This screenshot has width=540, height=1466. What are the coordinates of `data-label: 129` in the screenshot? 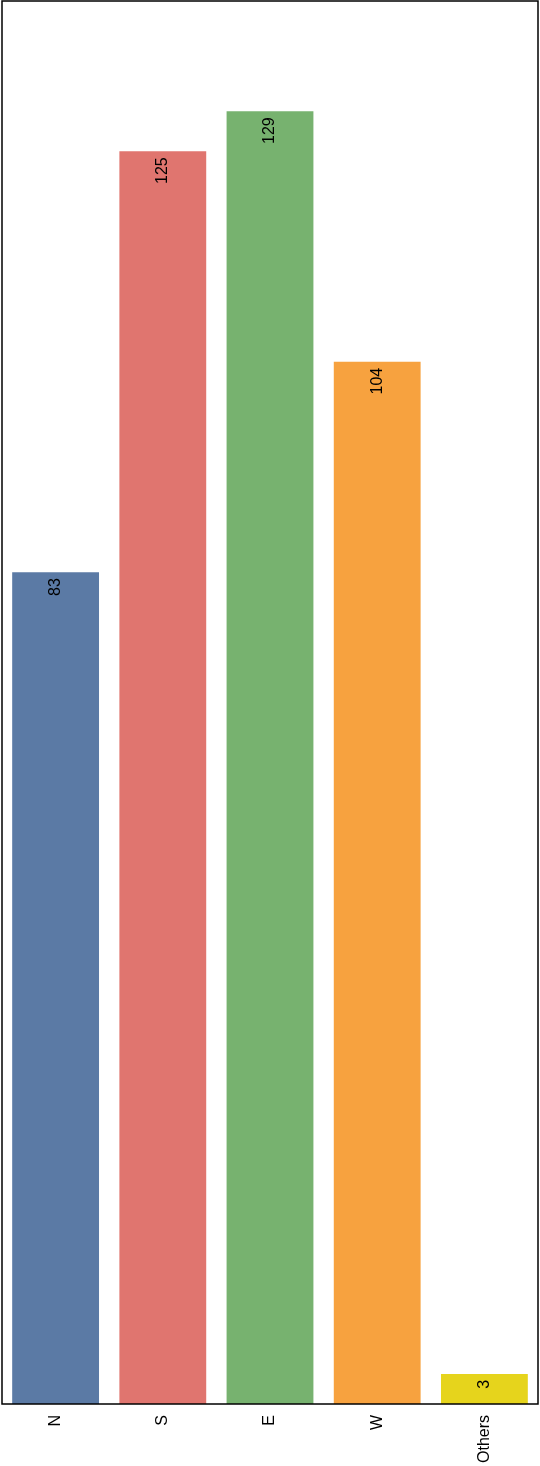 It's located at (269, 130).